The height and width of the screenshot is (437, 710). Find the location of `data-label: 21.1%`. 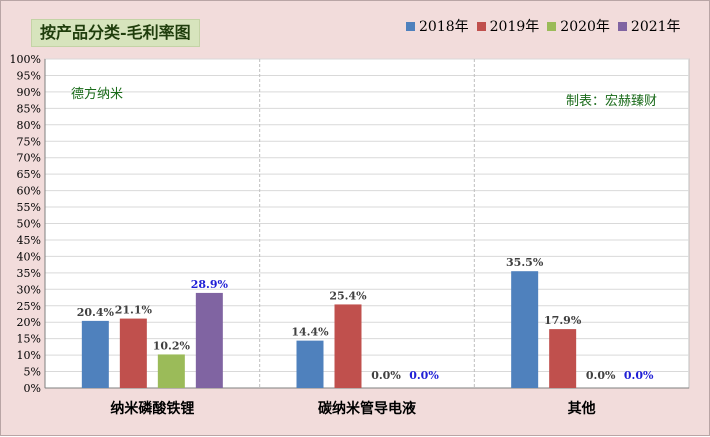

data-label: 21.1% is located at coordinates (134, 310).